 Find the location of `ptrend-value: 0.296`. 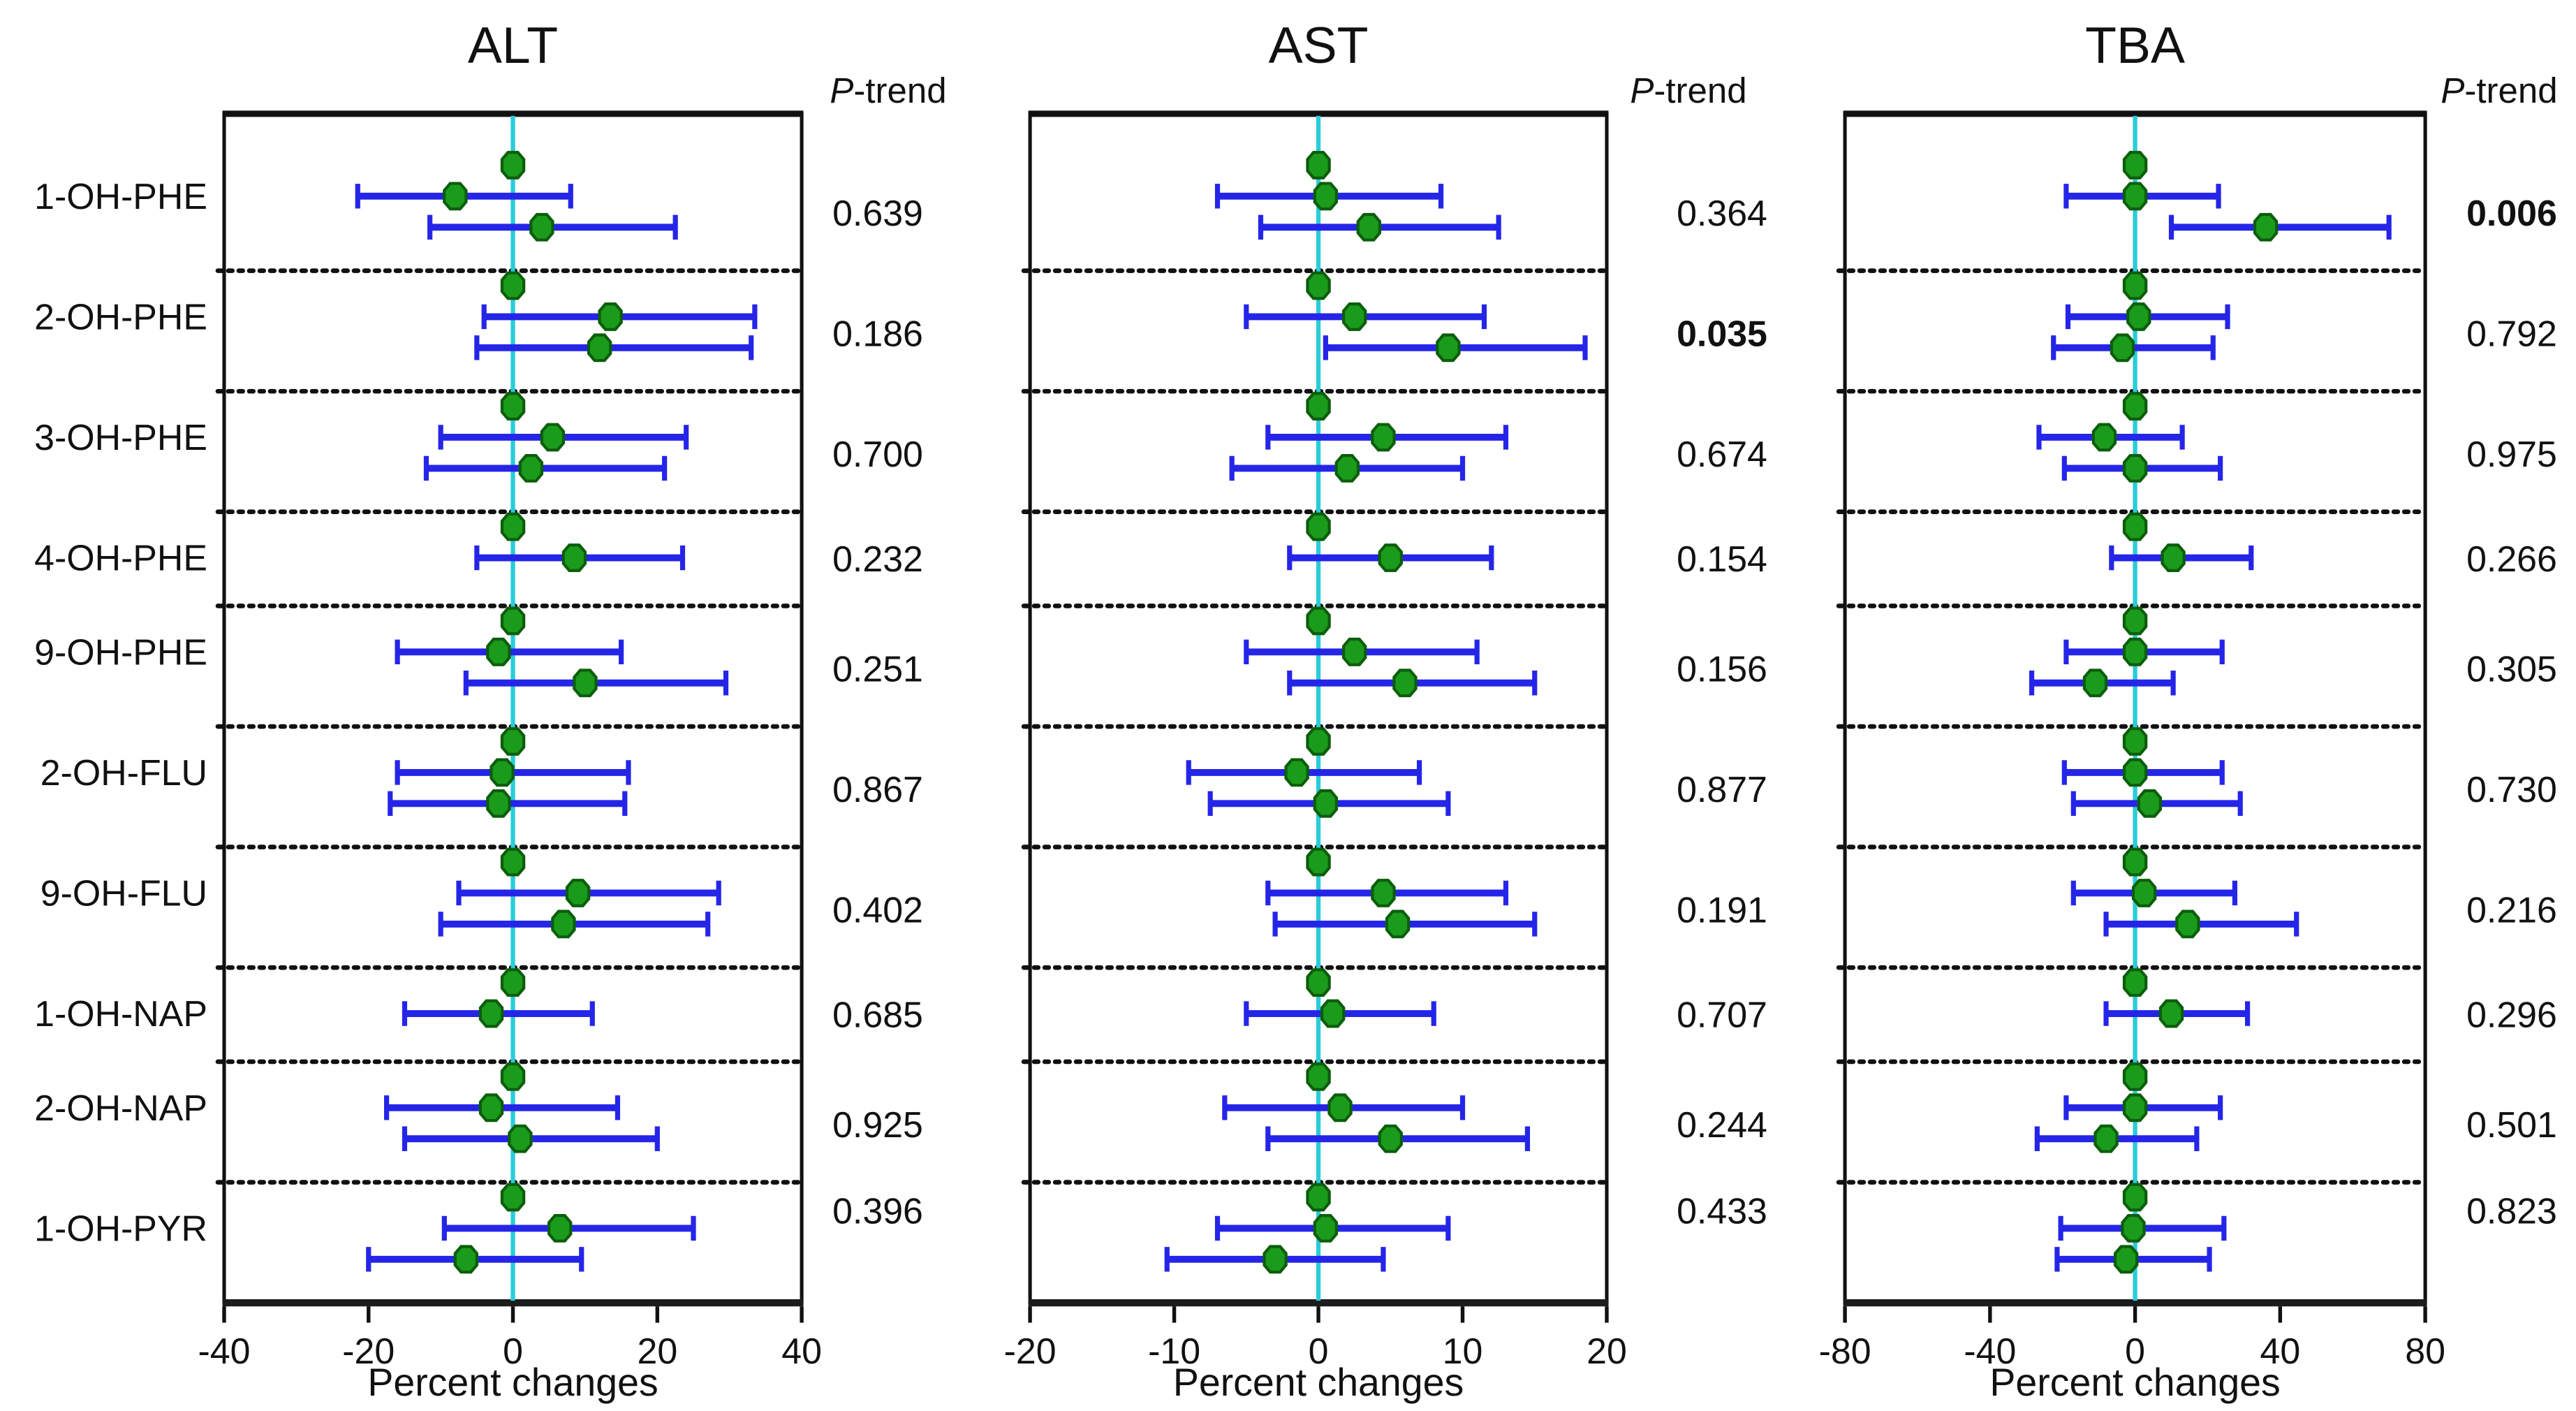

ptrend-value: 0.296 is located at coordinates (2511, 1015).